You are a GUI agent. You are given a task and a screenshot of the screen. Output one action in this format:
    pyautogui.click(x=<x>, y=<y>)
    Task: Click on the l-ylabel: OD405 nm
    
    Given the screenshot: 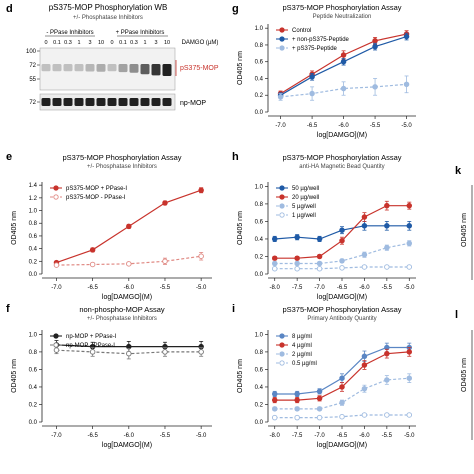 What is the action you would take?
    pyautogui.click(x=464, y=375)
    